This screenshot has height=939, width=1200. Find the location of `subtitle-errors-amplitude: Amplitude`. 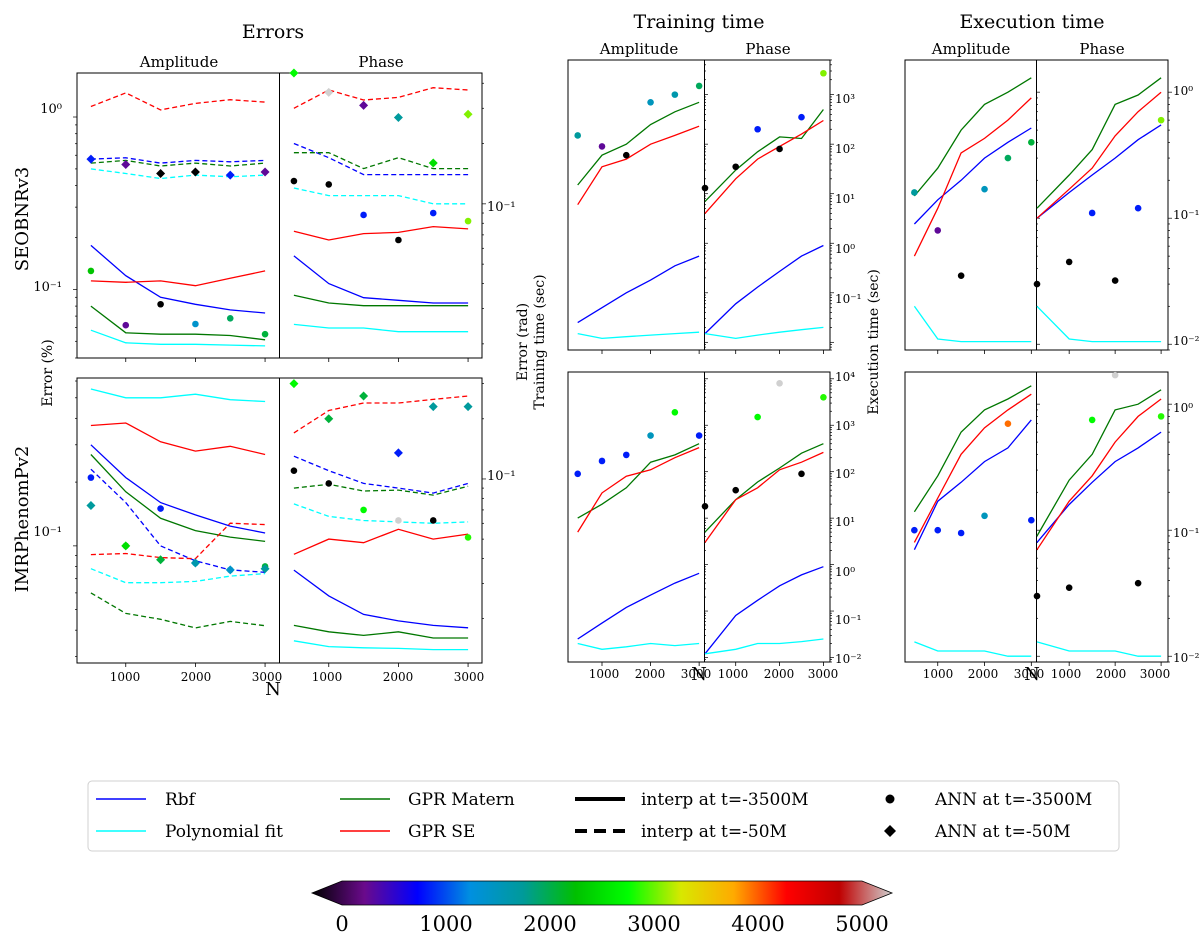

subtitle-errors-amplitude: Amplitude is located at coordinates (179, 62).